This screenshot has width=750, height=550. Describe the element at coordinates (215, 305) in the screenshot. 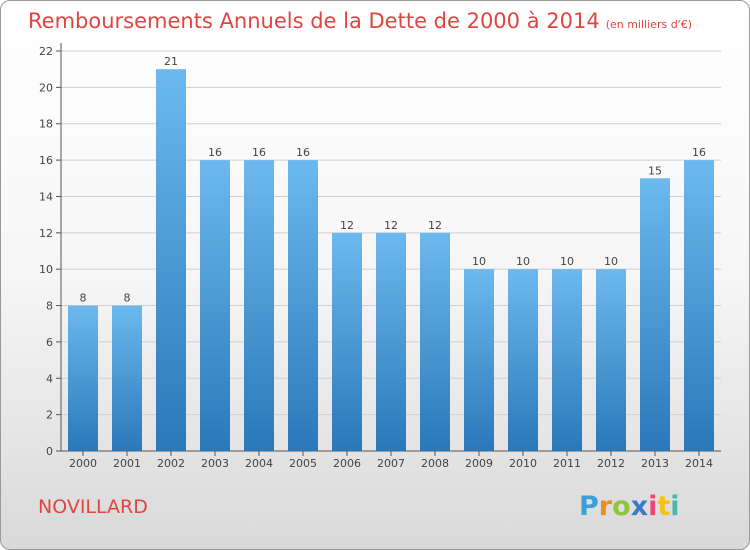

I see `bar-2003` at that location.